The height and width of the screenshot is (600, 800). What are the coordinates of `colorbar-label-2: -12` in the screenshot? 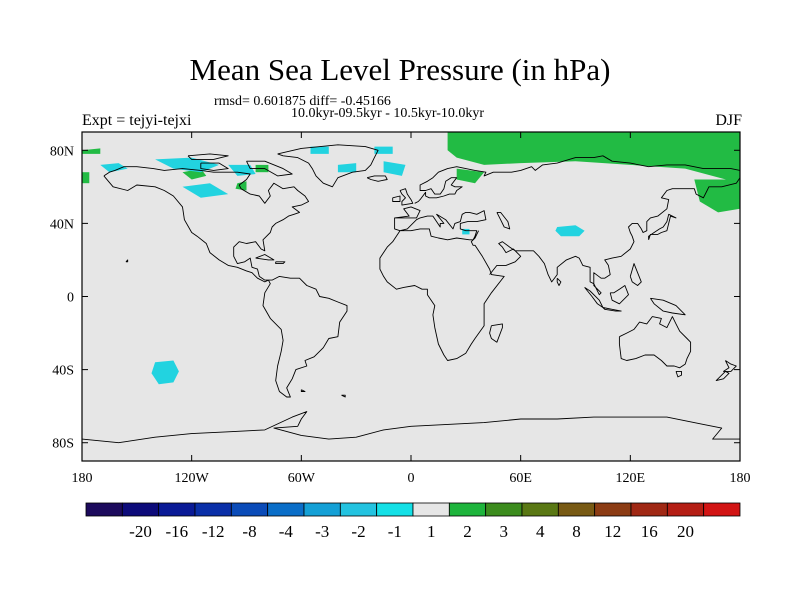 It's located at (213, 531).